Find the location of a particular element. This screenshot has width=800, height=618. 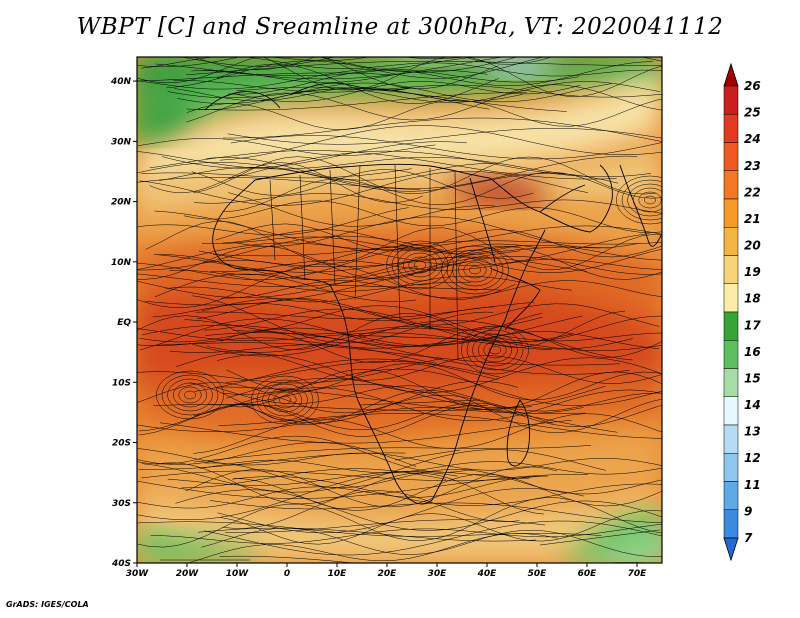

colorbar-label: 13 is located at coordinates (752, 432).